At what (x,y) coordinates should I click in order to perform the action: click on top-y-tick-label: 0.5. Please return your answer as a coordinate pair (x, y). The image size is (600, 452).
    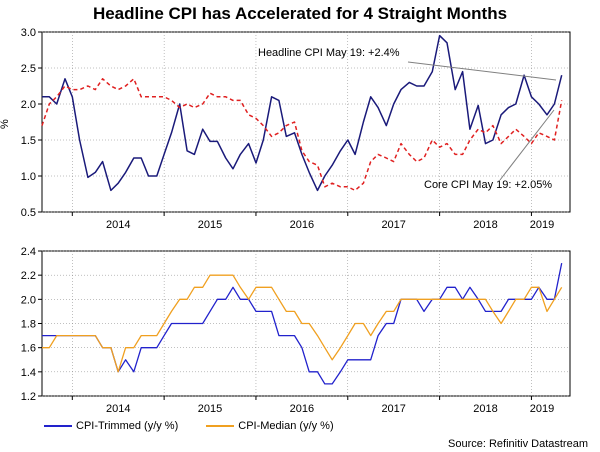
    Looking at the image, I should click on (28, 213).